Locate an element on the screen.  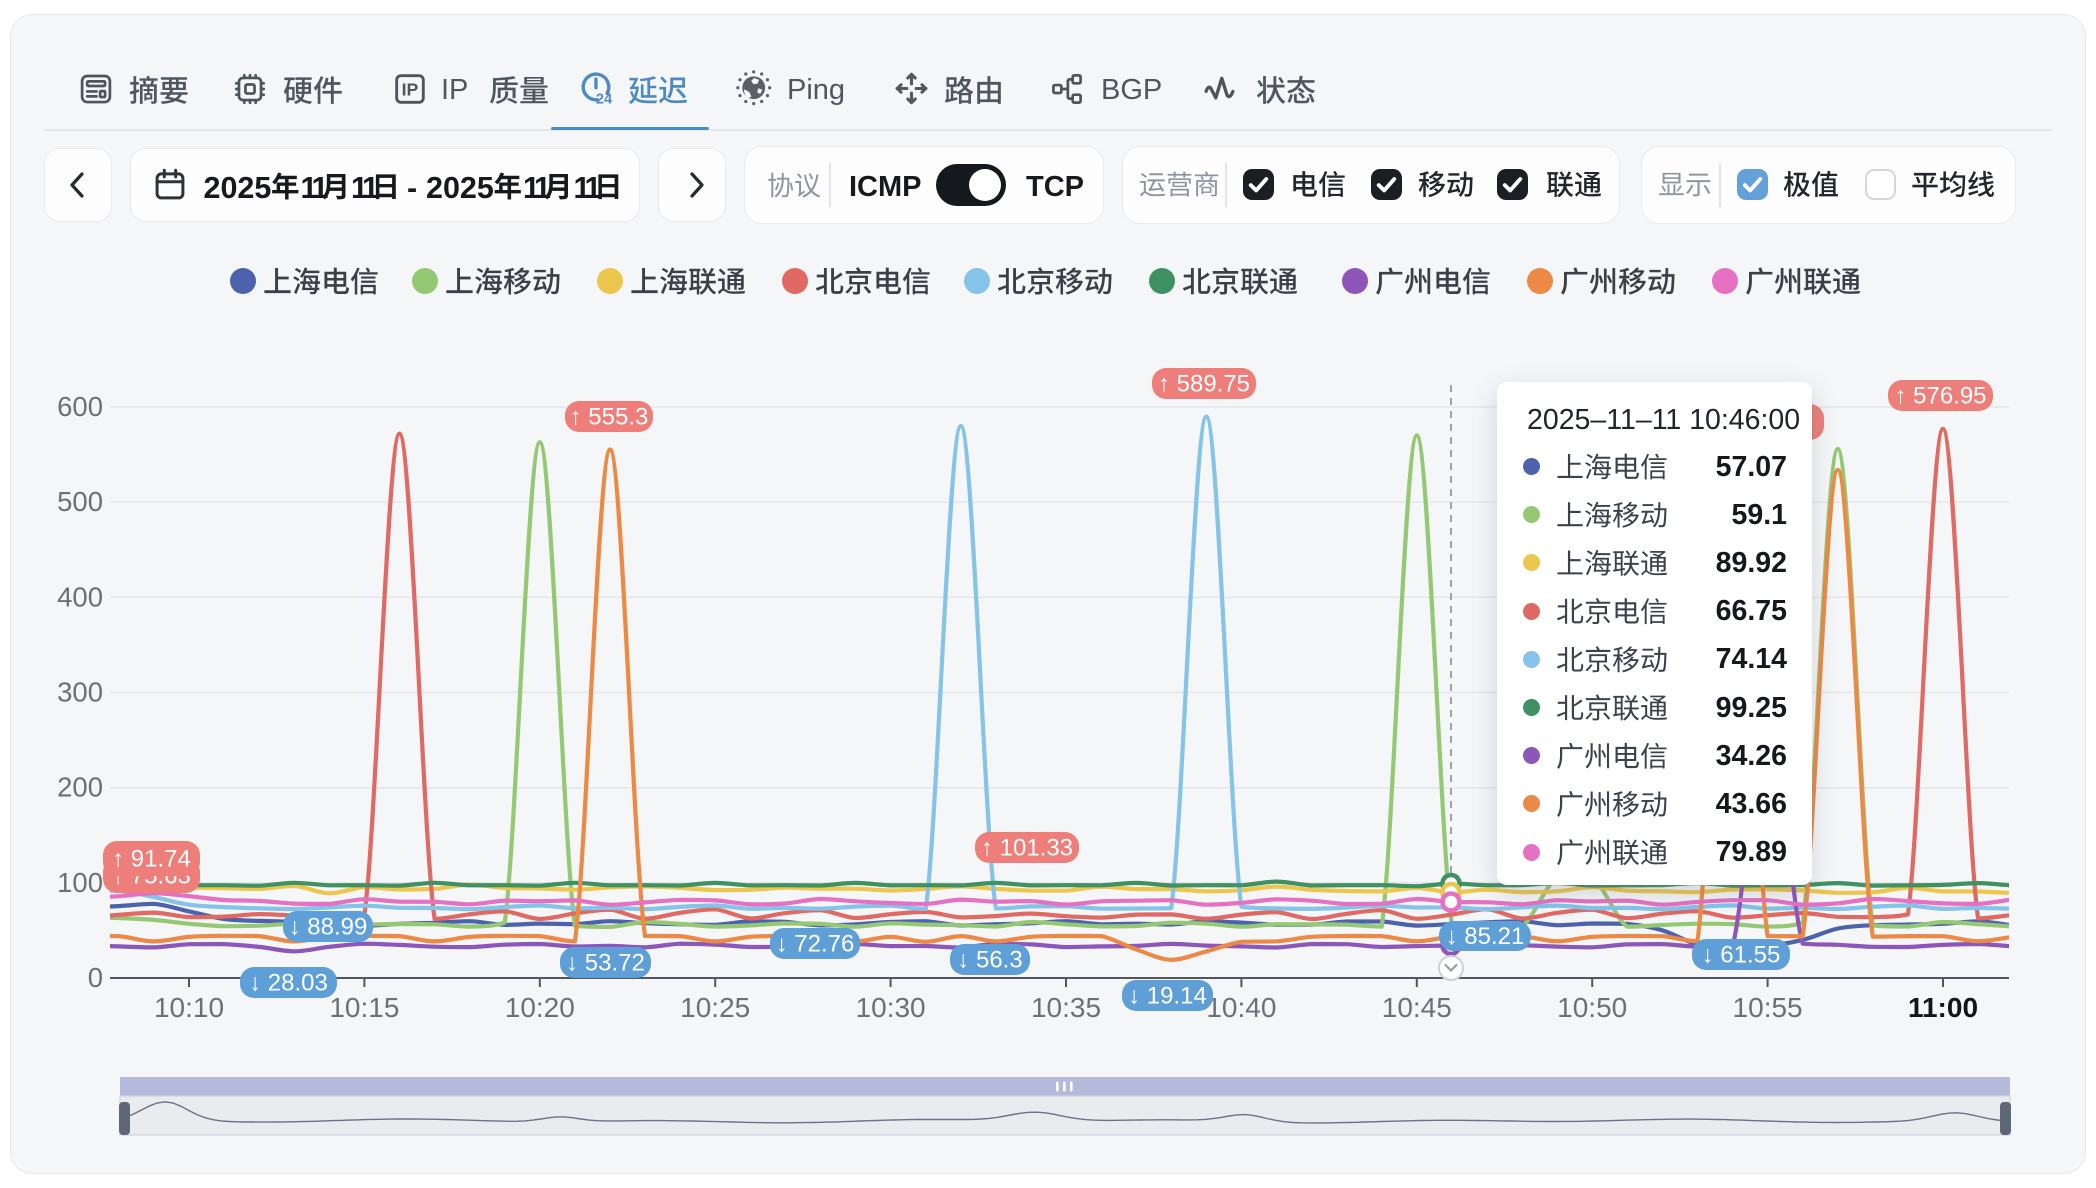
svg-text: ↓ 85.21 is located at coordinates (1485, 936).